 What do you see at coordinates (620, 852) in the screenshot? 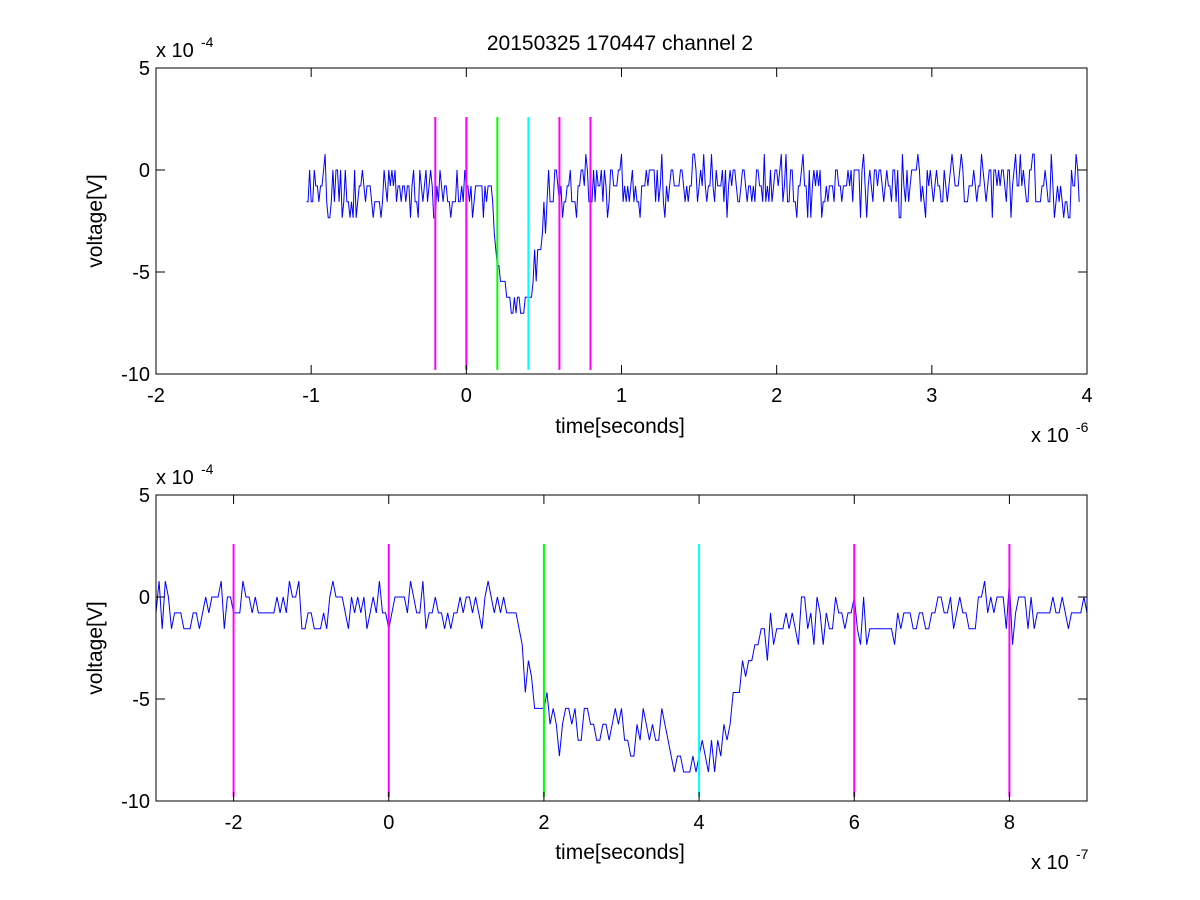
I see `bottom-x-axis-label: time[seconds]` at bounding box center [620, 852].